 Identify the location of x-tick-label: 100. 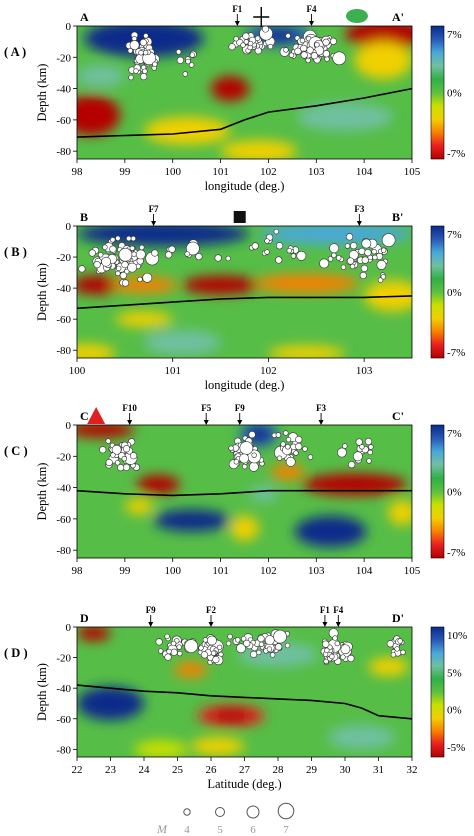
(172, 571).